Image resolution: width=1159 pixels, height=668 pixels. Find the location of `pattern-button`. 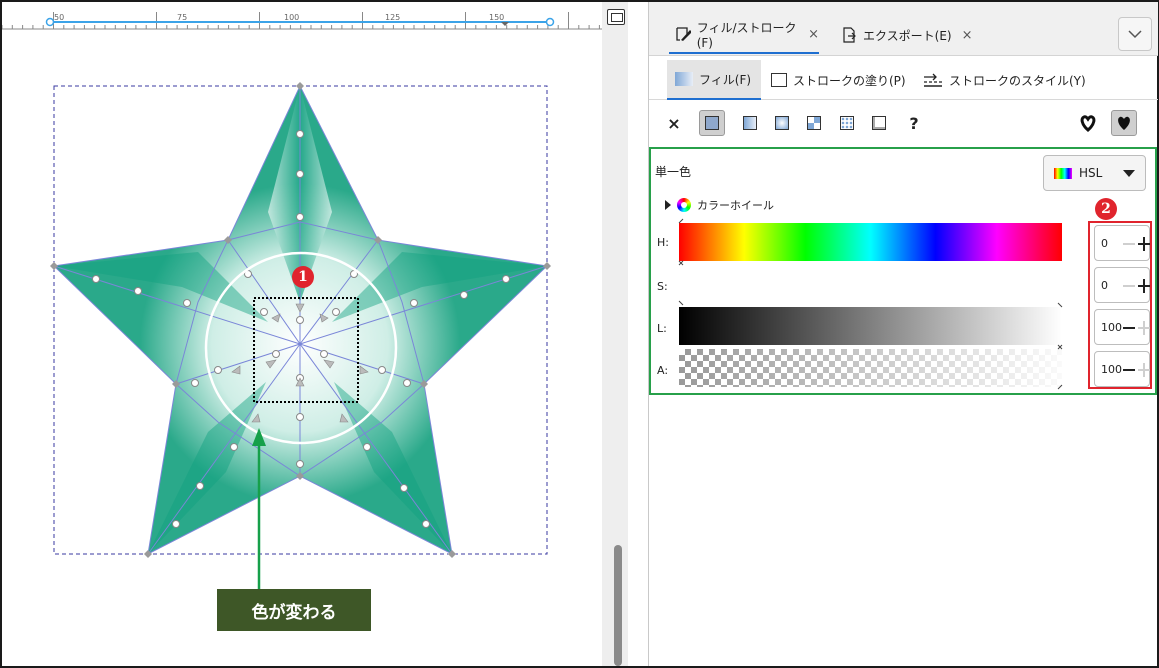

pattern-button is located at coordinates (847, 123).